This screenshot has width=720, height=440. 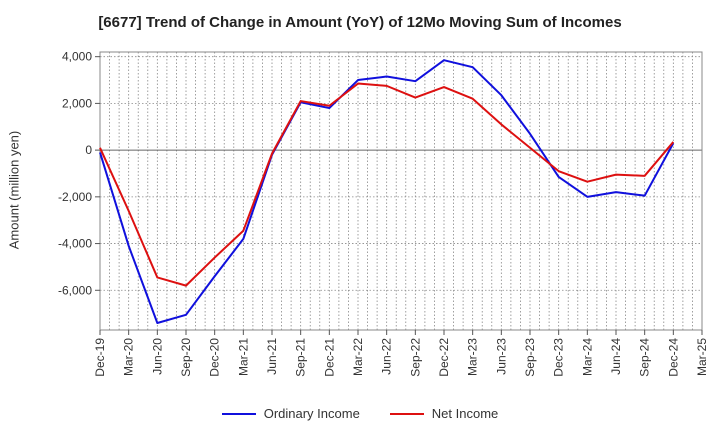 What do you see at coordinates (243, 357) in the screenshot?
I see `x-tick-label: Mar-21` at bounding box center [243, 357].